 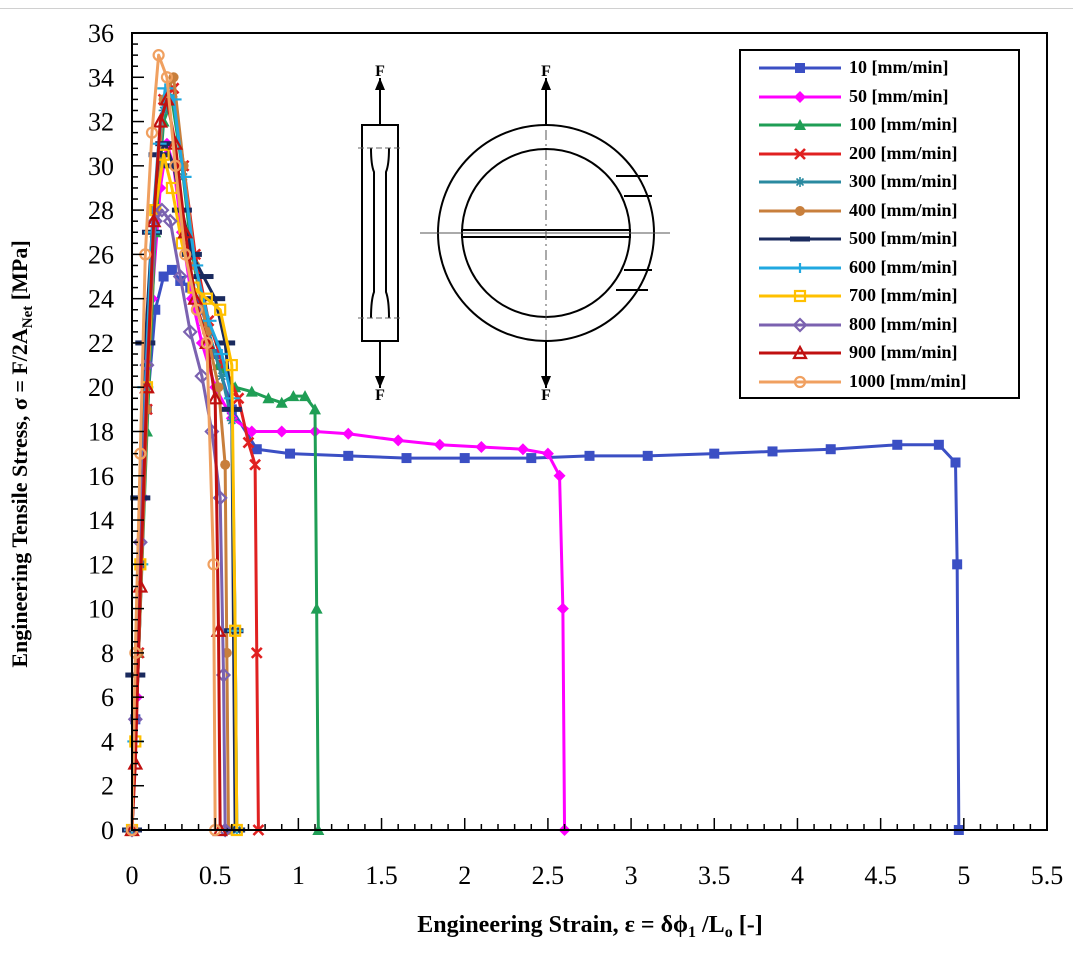 What do you see at coordinates (899, 67) in the screenshot?
I see `legend-label-1: 10 [mm/min]` at bounding box center [899, 67].